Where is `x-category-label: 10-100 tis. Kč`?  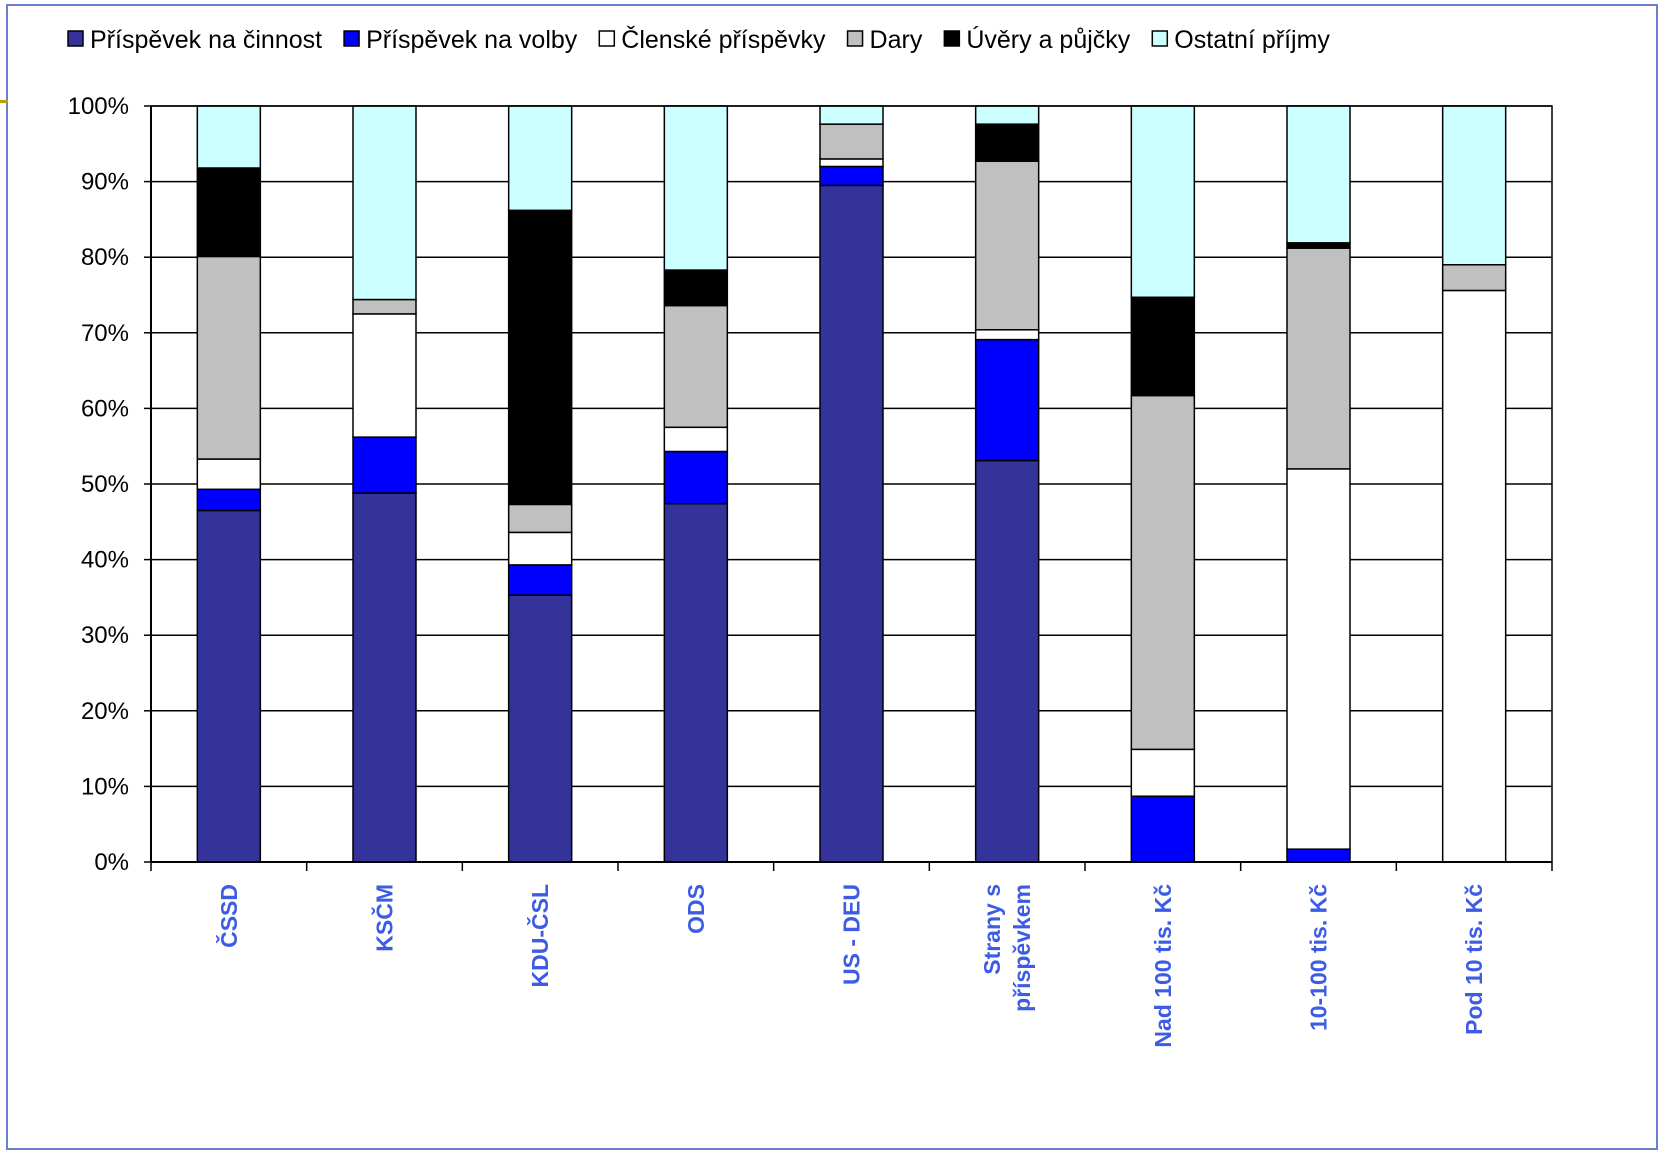
x-category-label: 10-100 tis. Kč is located at coordinates (1319, 957).